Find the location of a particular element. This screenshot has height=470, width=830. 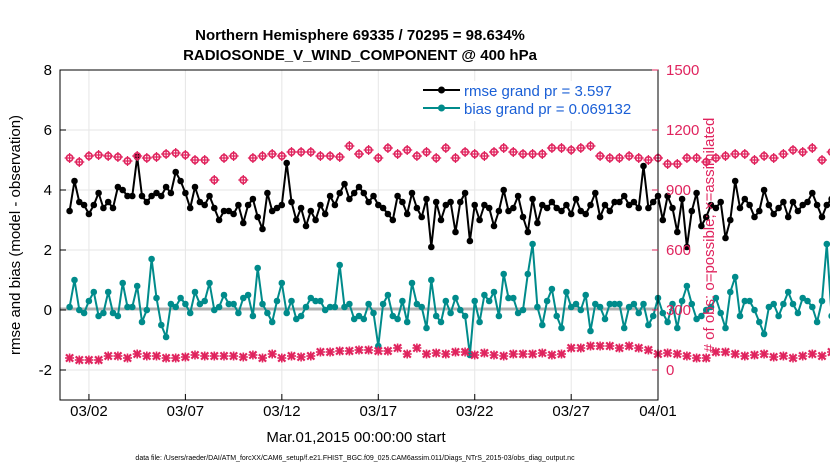

x-tick-label: 04/01 is located at coordinates (658, 411).